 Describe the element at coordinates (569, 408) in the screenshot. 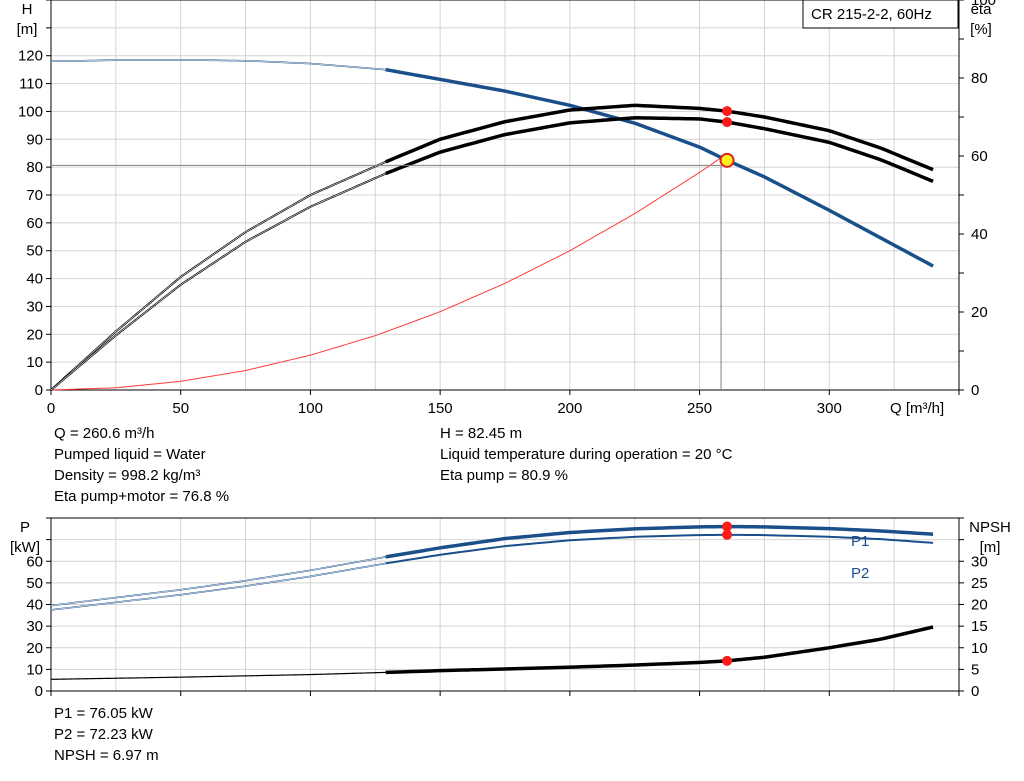

I see `xtick-label: 200` at that location.